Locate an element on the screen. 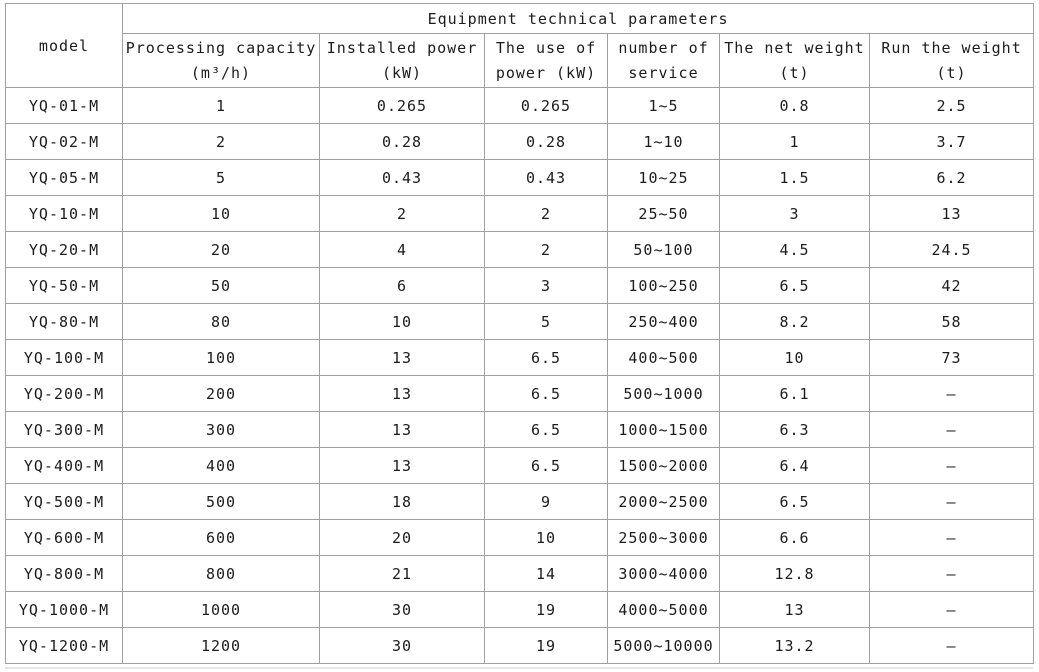 Image resolution: width=1039 pixels, height=672 pixels. table-row: YQ-50-M 50 6 3 100~250 6.5 42 is located at coordinates (520, 285).